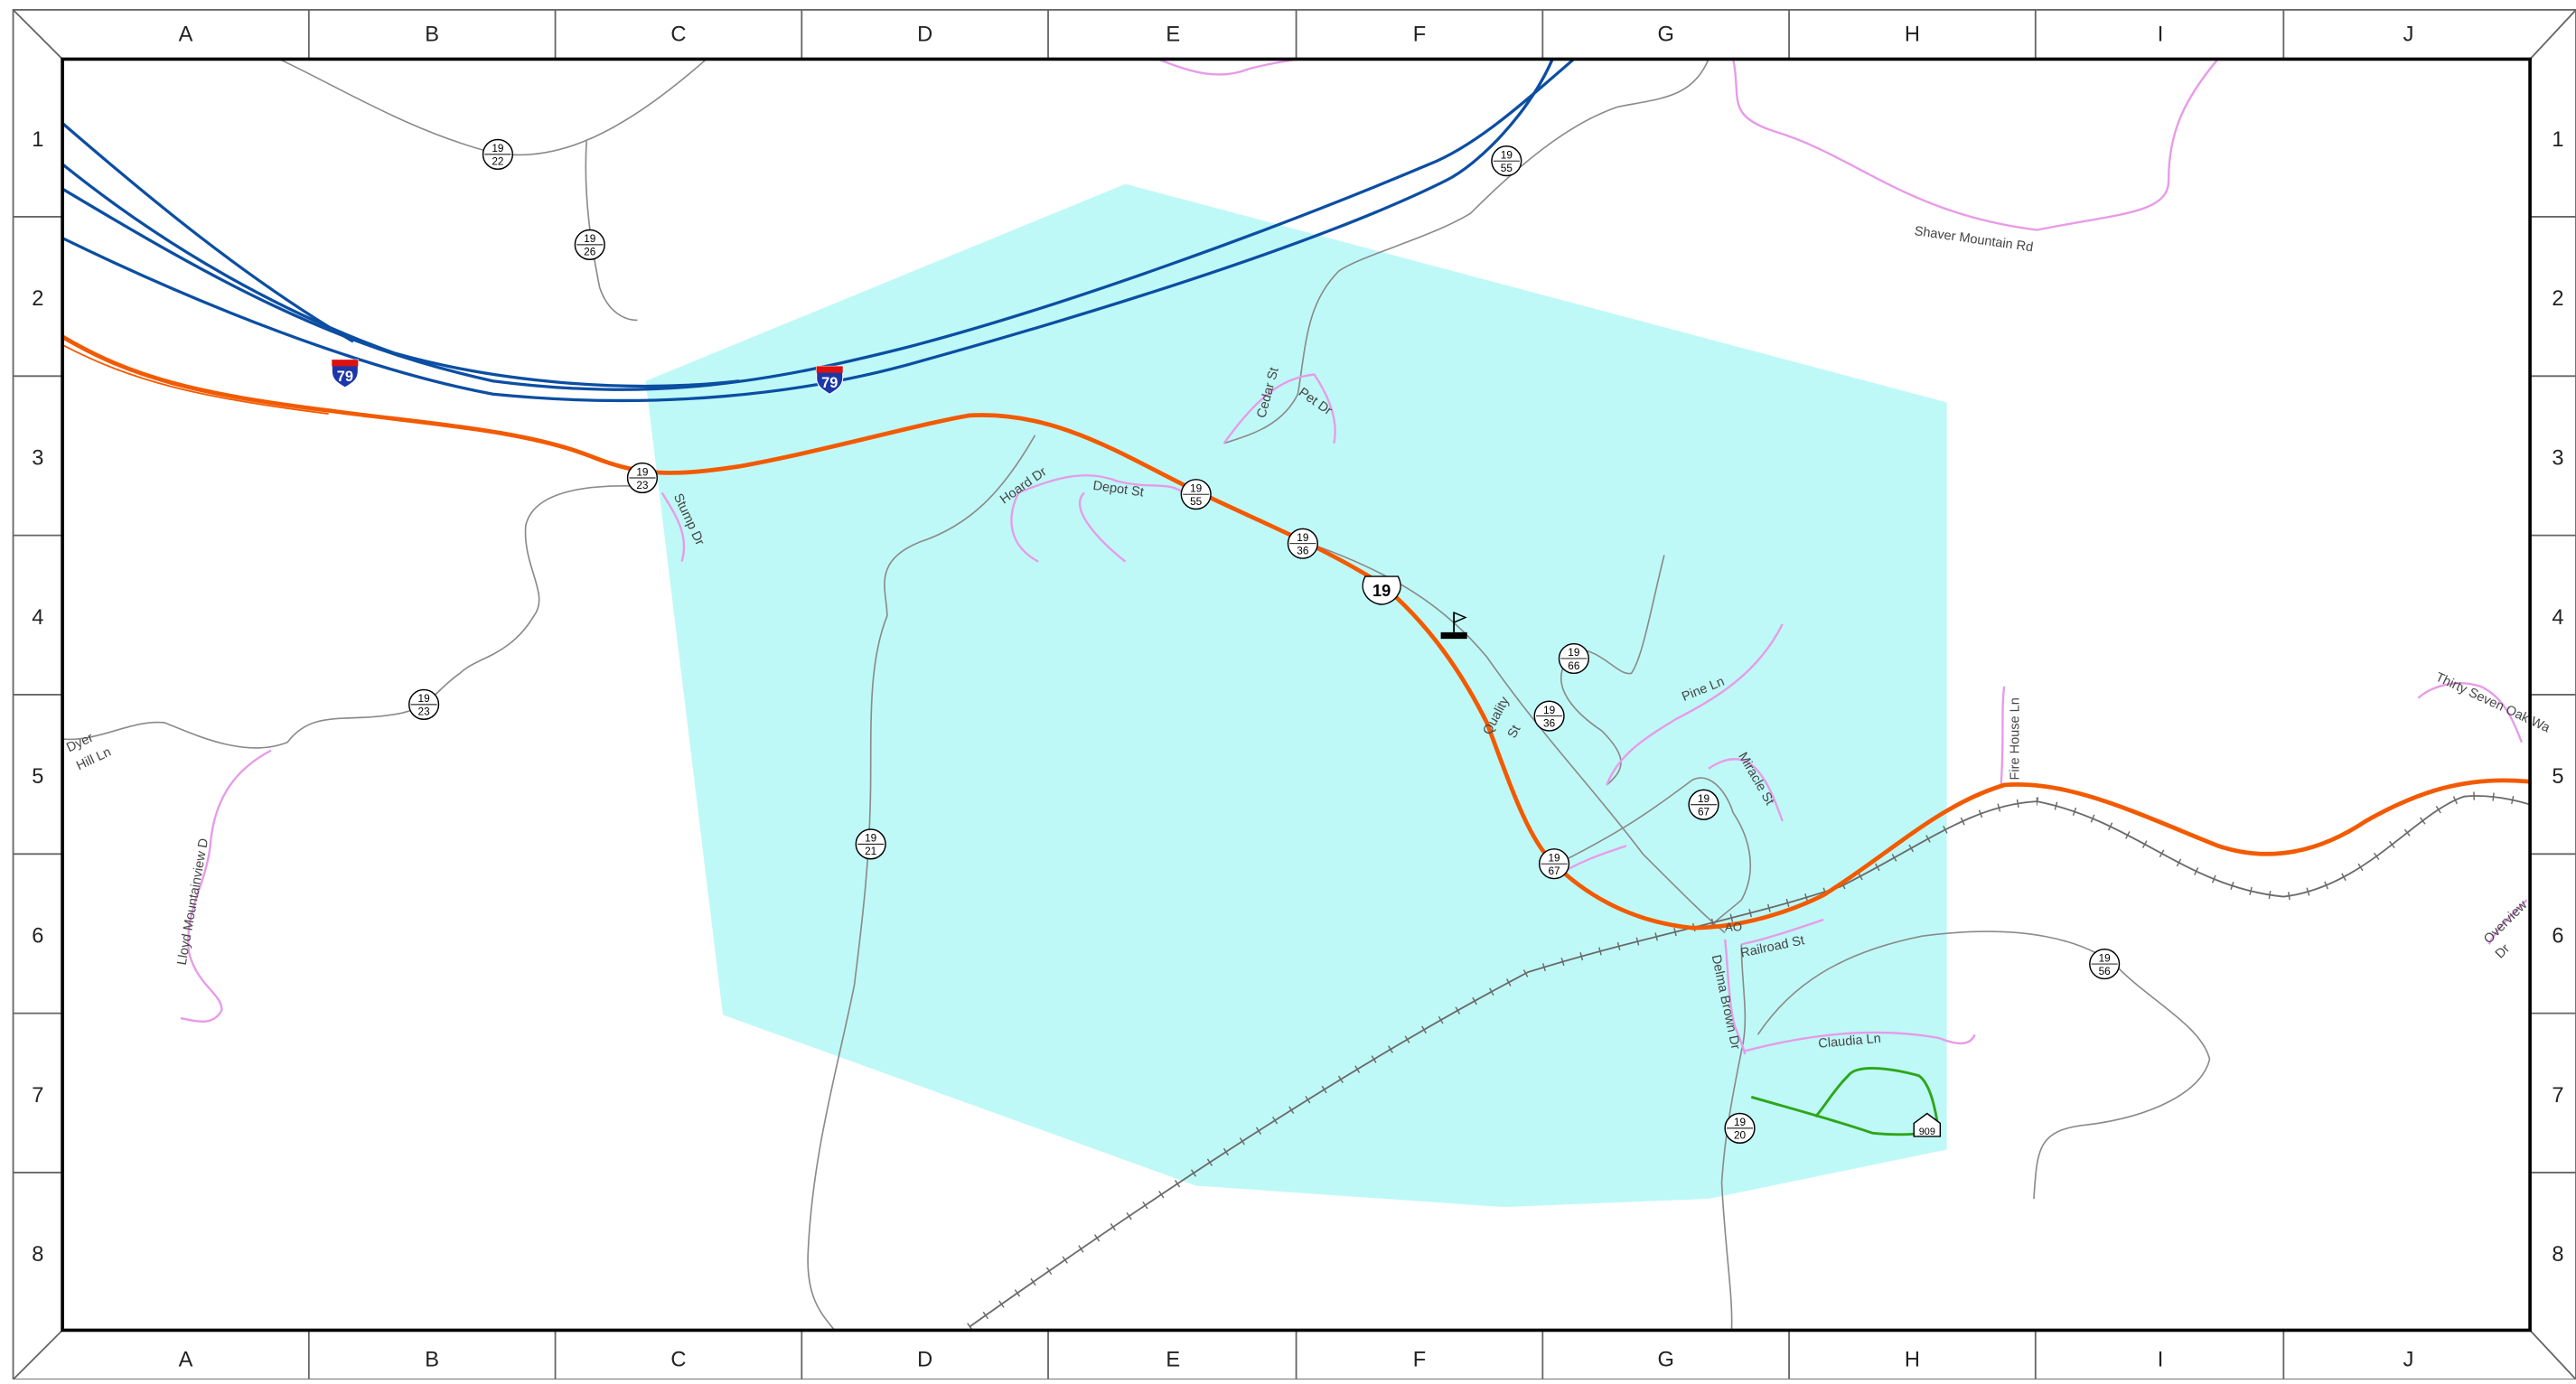  Describe the element at coordinates (1173, 34) in the screenshot. I see `col-e-top: E` at that location.